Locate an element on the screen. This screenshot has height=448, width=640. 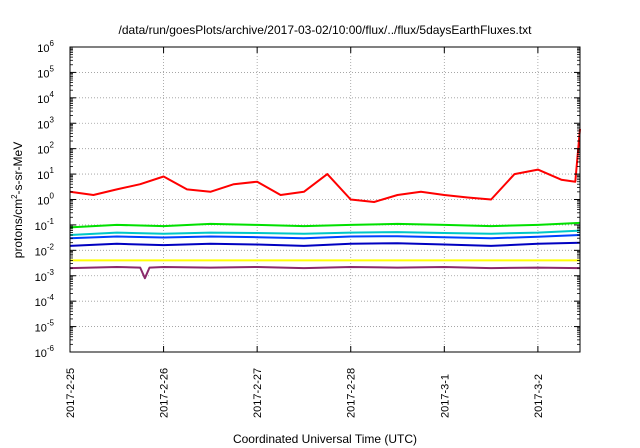
y-tick-label: 10⁶ is located at coordinates (45, 47).